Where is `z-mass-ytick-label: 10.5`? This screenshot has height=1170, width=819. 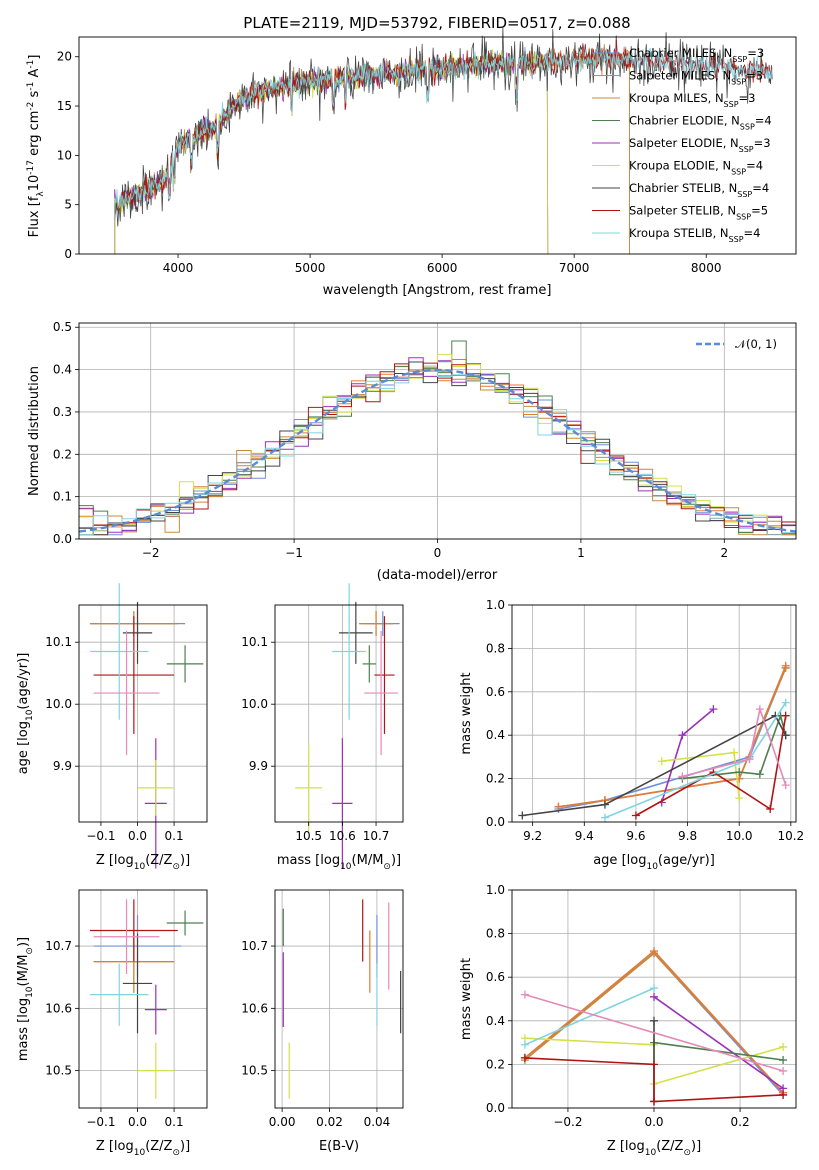
z-mass-ytick-label: 10.5 is located at coordinates (58, 1071).